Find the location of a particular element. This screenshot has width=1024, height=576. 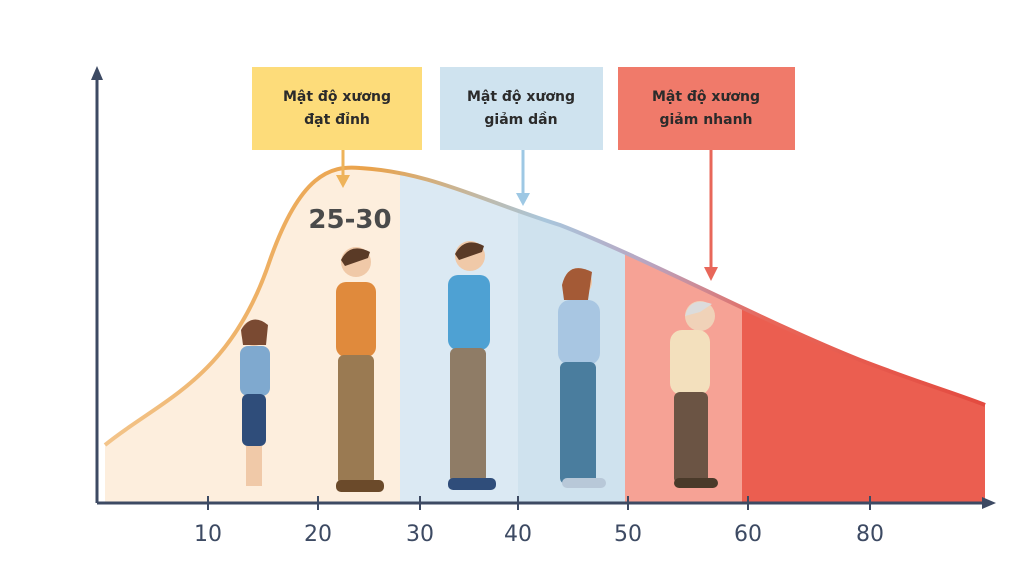

x-ticks: 10 20 30 40 50 60 80 is located at coordinates (539, 521).